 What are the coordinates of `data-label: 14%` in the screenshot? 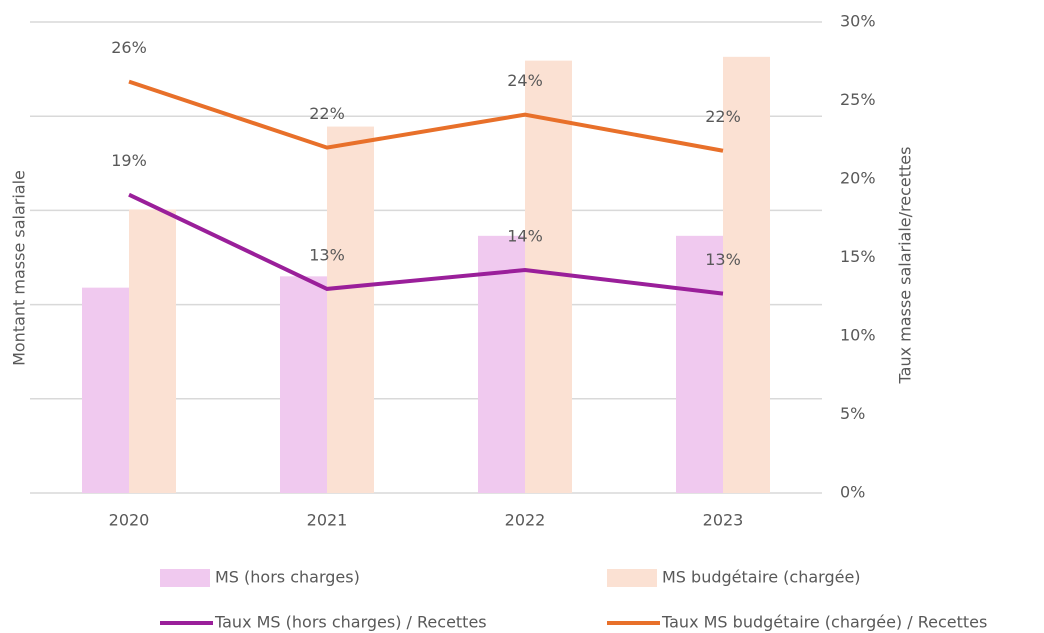 It's located at (525, 236).